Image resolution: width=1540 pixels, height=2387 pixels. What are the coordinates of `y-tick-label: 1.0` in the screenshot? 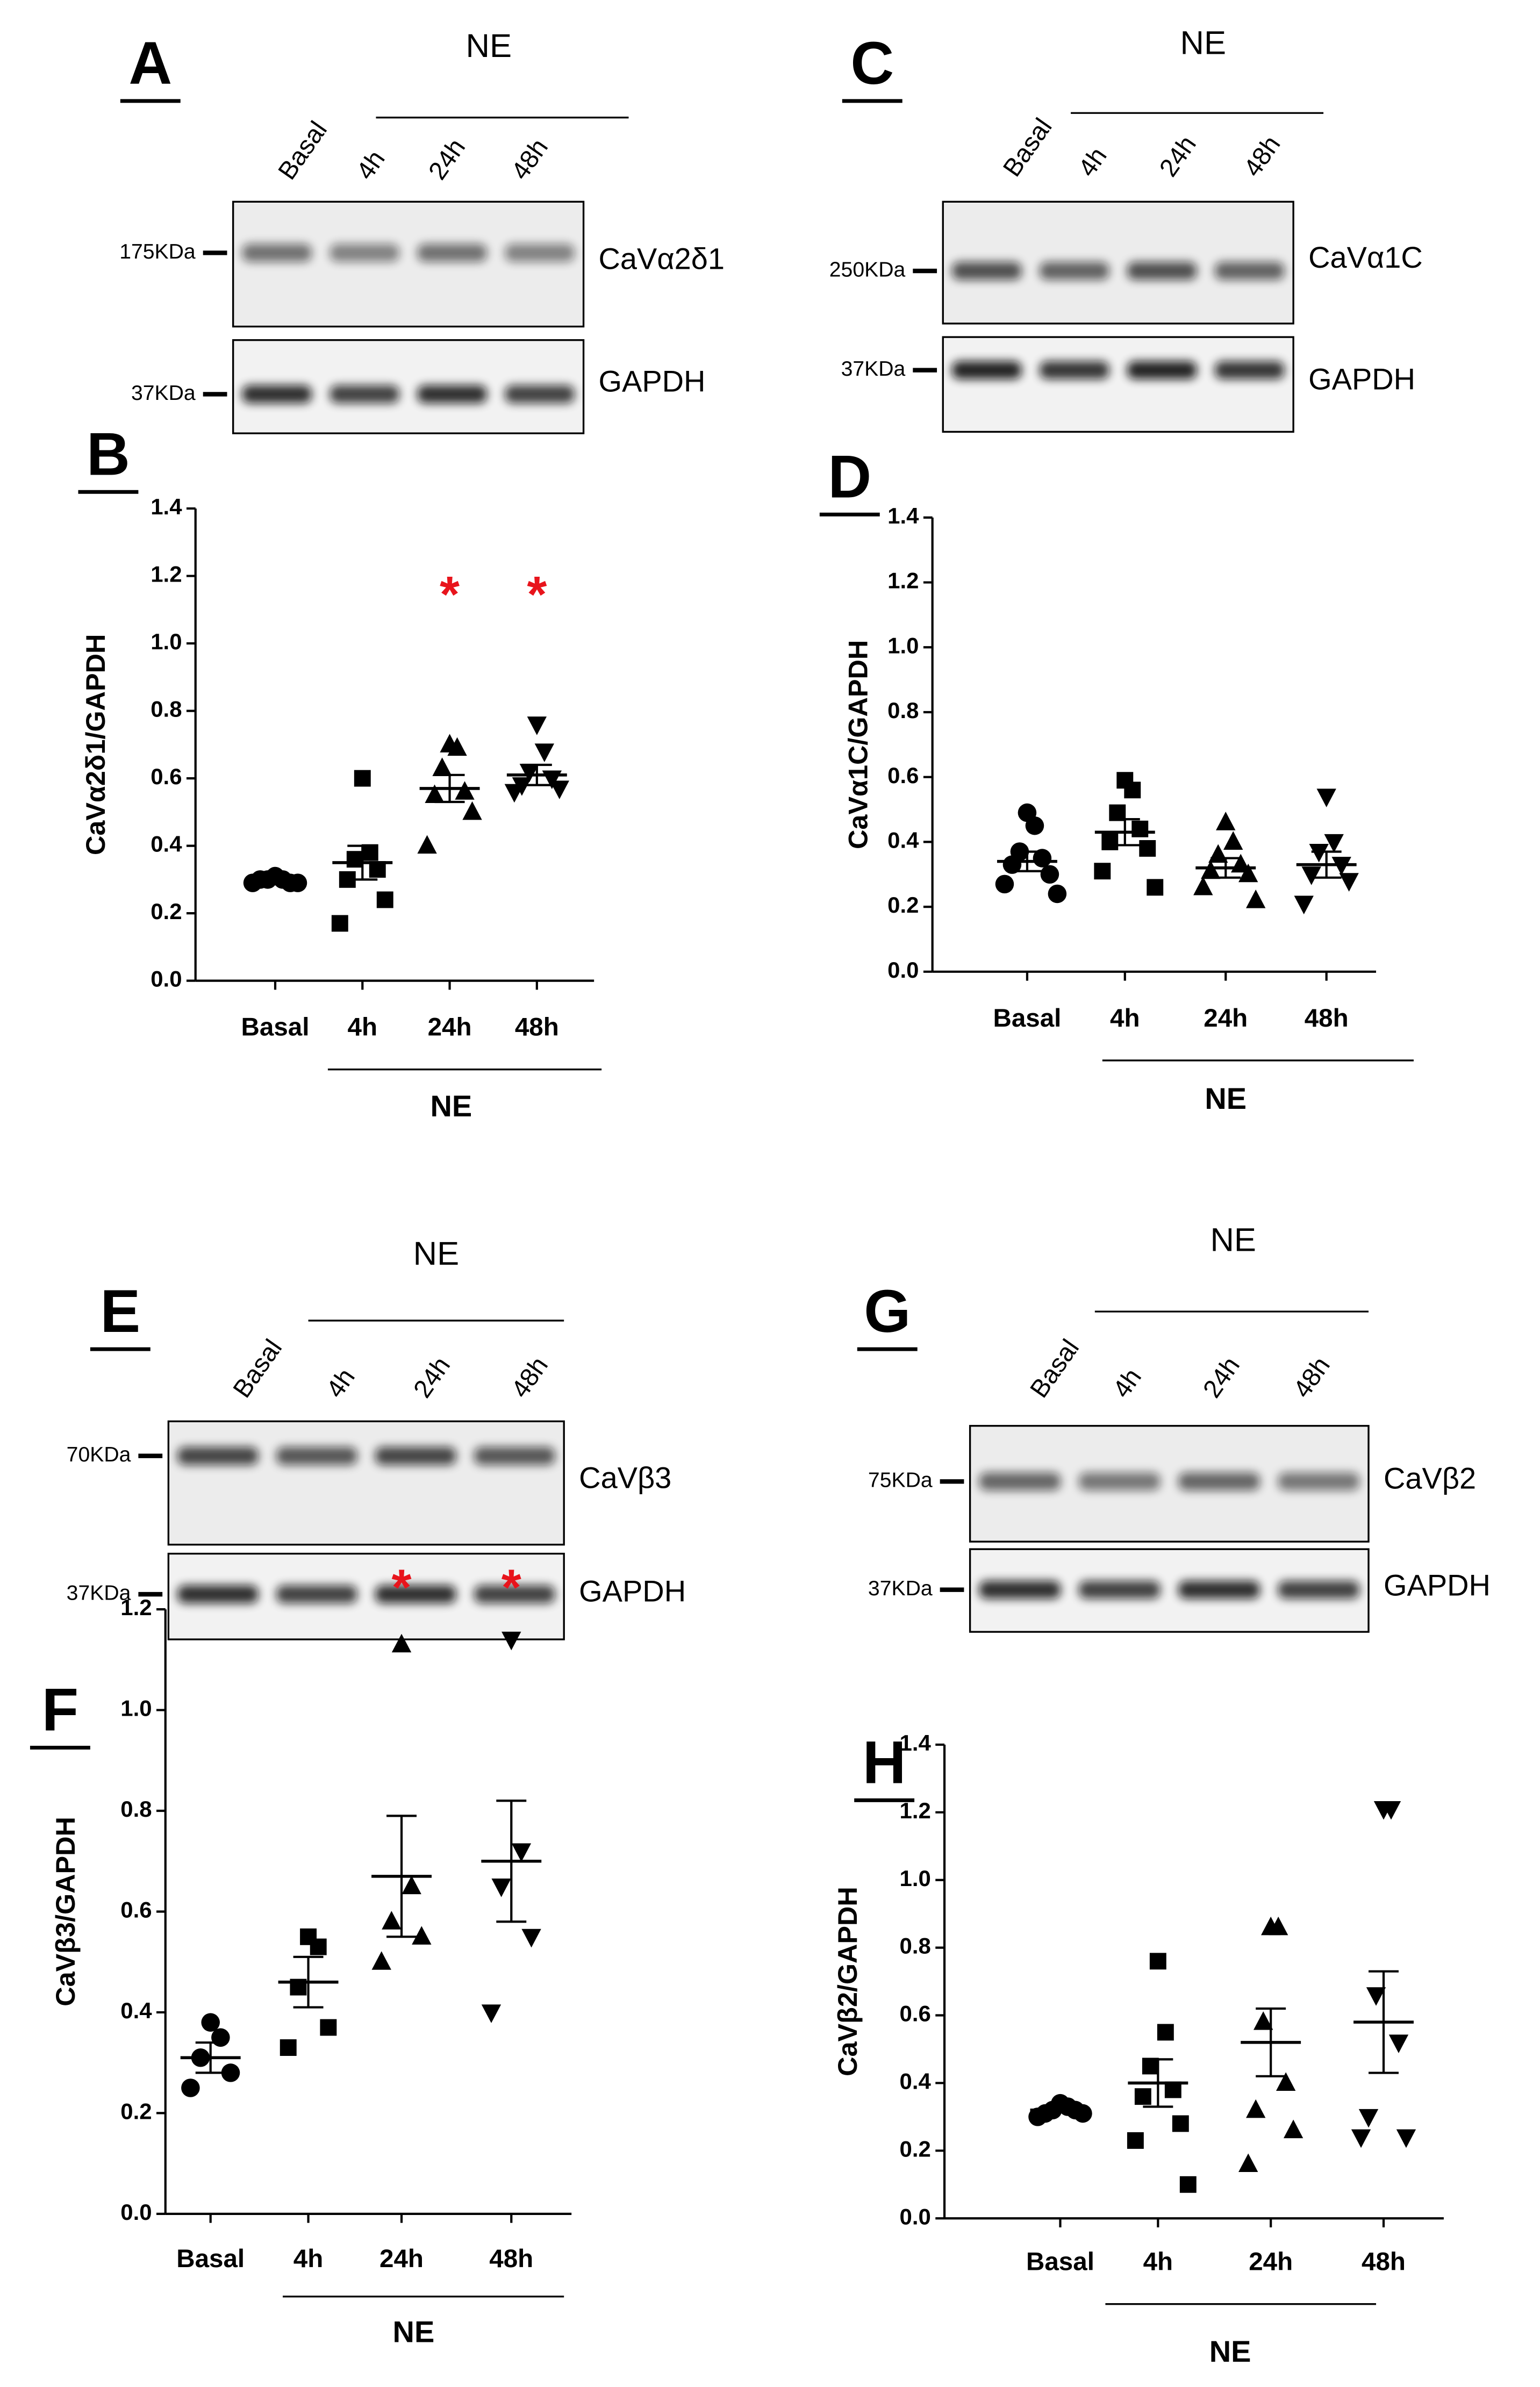 It's located at (903, 646).